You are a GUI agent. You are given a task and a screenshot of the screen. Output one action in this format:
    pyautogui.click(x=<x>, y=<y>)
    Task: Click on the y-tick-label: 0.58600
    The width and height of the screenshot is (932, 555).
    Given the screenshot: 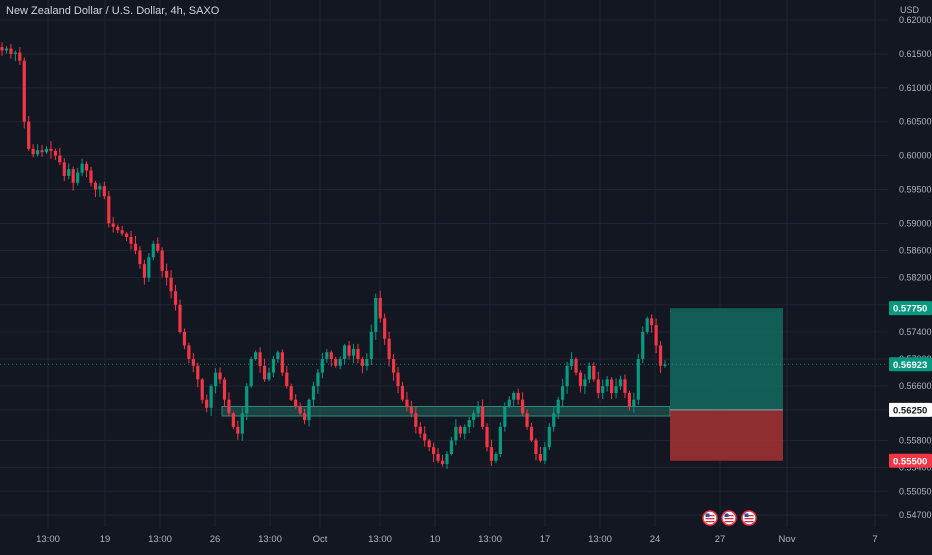 What is the action you would take?
    pyautogui.click(x=915, y=251)
    